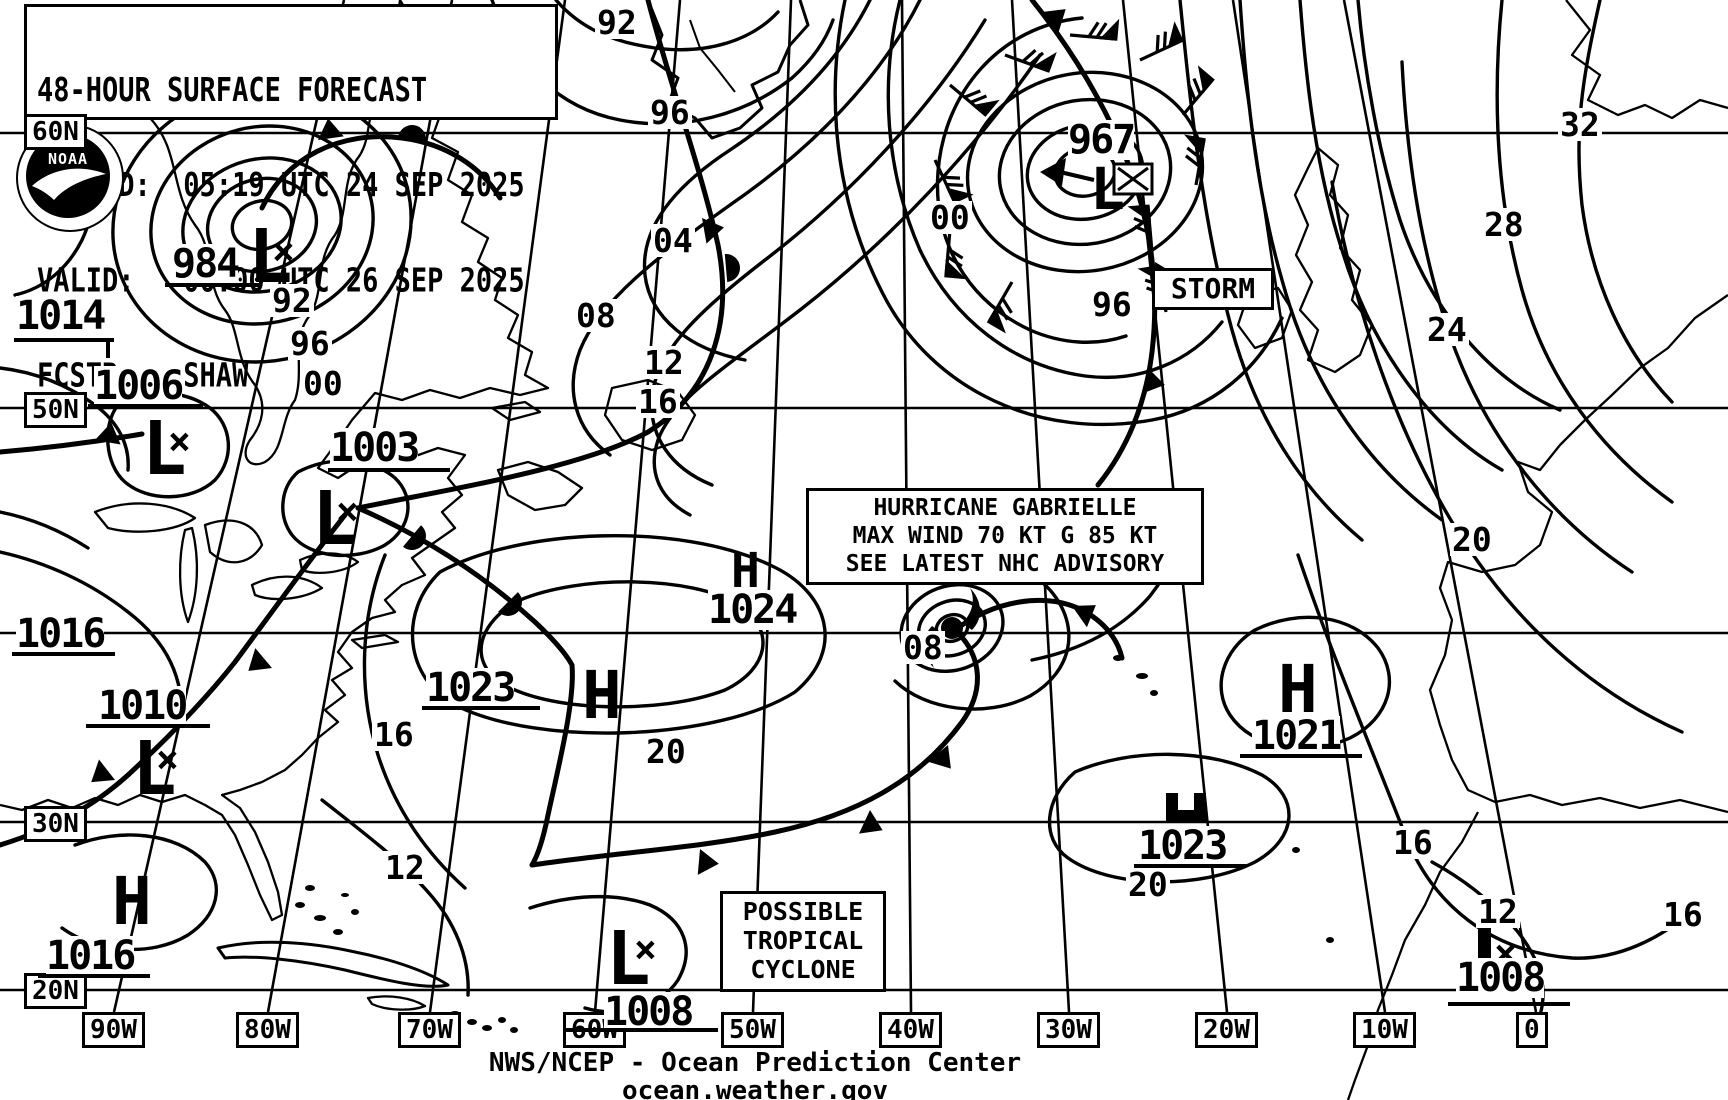 The height and width of the screenshot is (1100, 1728). I want to click on ptc-line3: CYCLONE, so click(803, 969).